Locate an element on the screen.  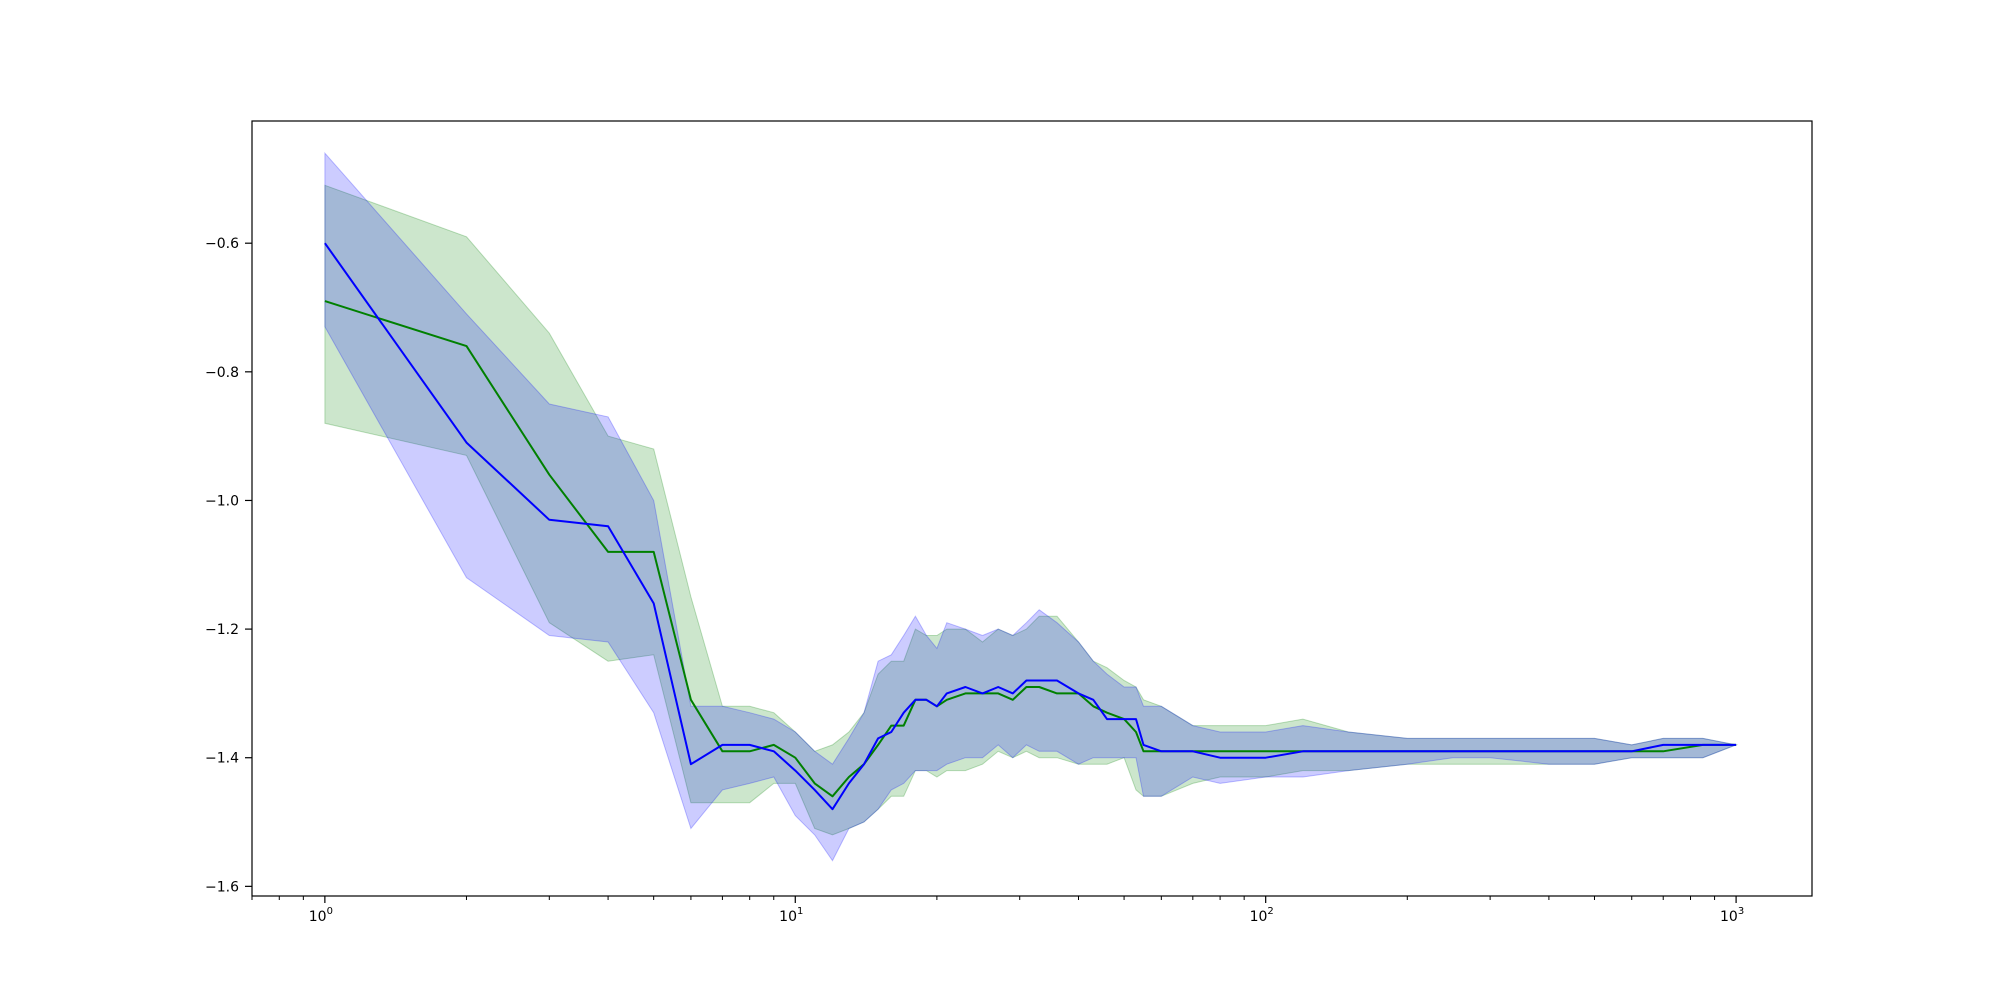
x-tick-label: 10¹ is located at coordinates (791, 915).